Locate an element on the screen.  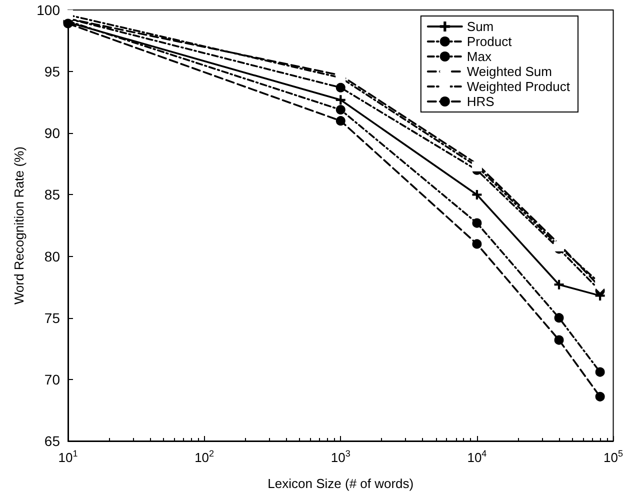
legend-label: Sum is located at coordinates (480, 26).